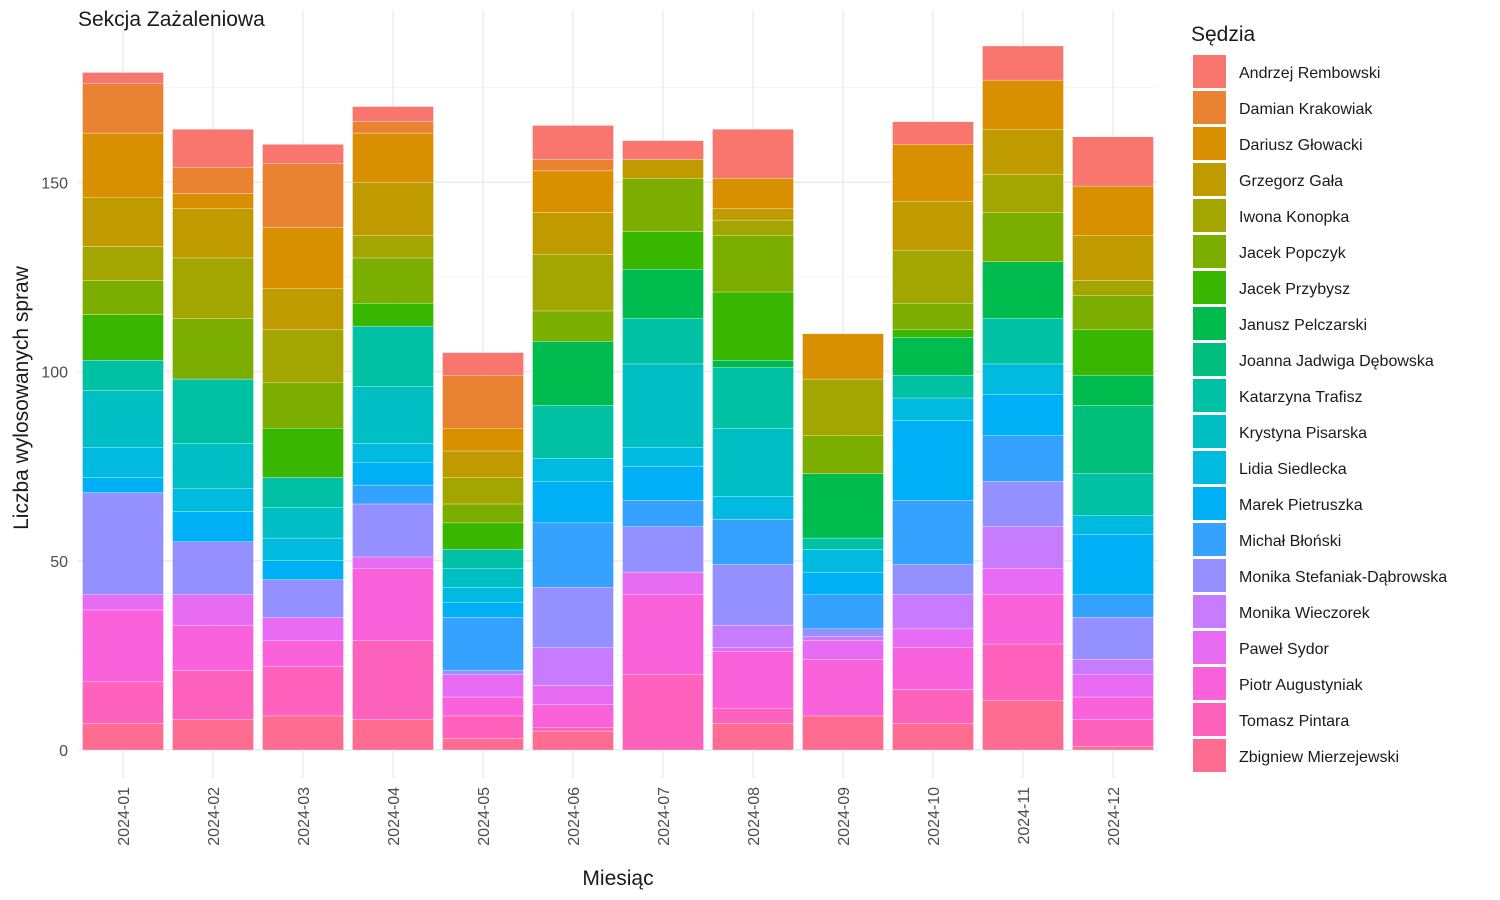  What do you see at coordinates (1294, 721) in the screenshot?
I see `legend-label: Tomasz Pintara` at bounding box center [1294, 721].